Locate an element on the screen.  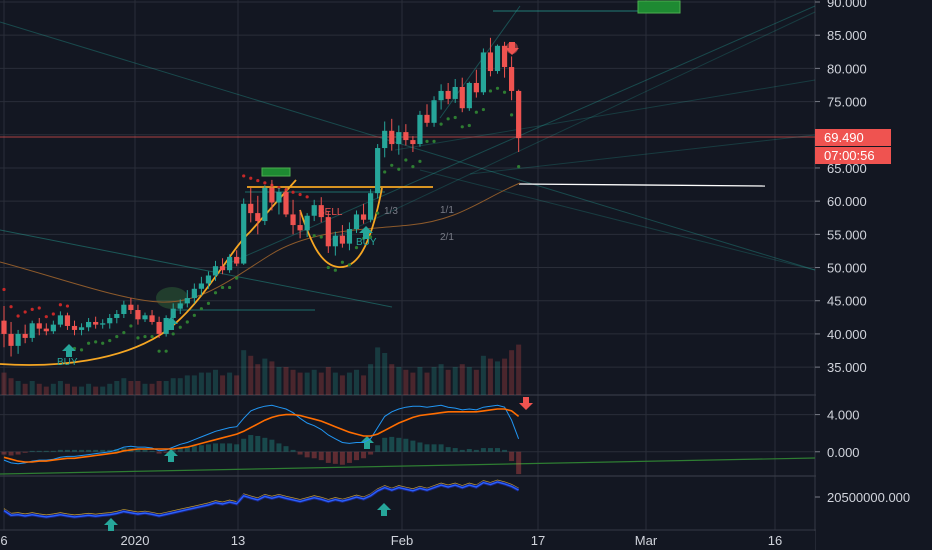
obv-line is located at coordinates (261, 499).